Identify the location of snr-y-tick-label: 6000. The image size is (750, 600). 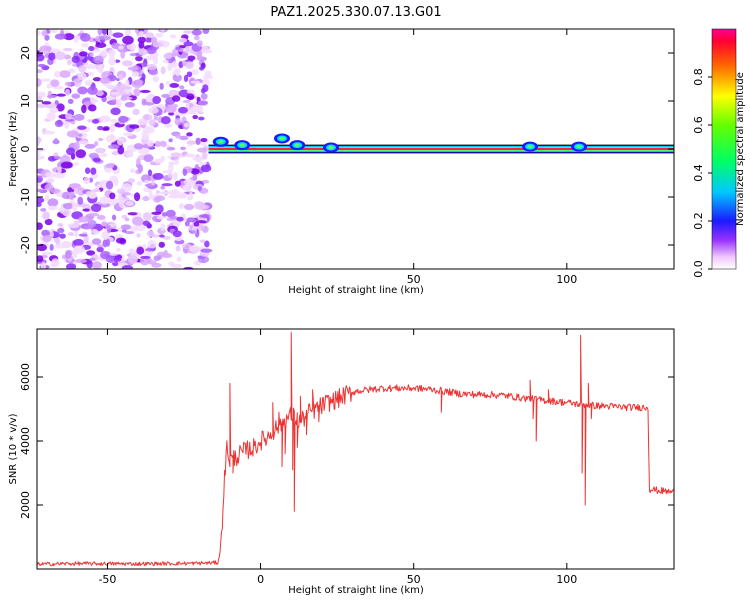
(25, 377).